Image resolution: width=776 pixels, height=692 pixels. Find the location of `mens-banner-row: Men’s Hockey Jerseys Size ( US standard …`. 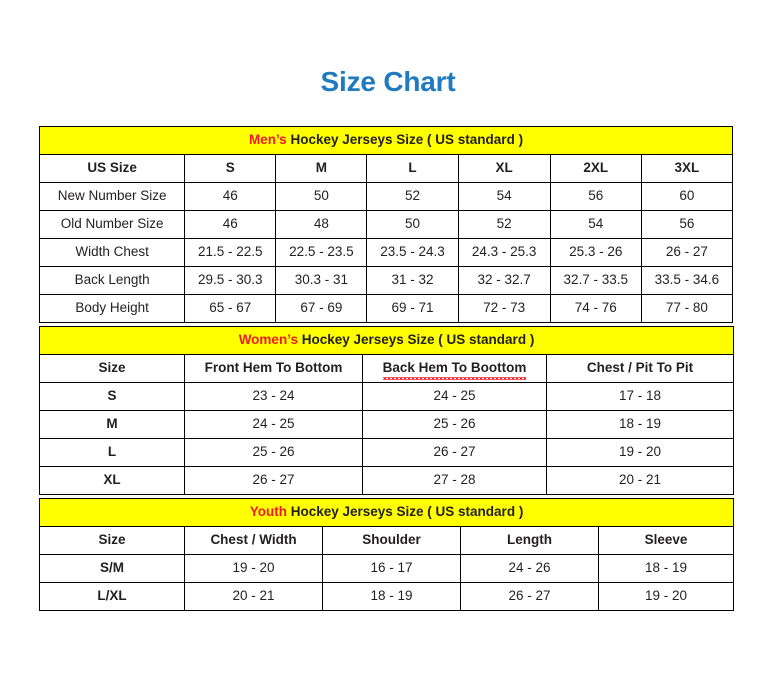

mens-banner-row: Men’s Hockey Jerseys Size ( US standard … is located at coordinates (386, 140).